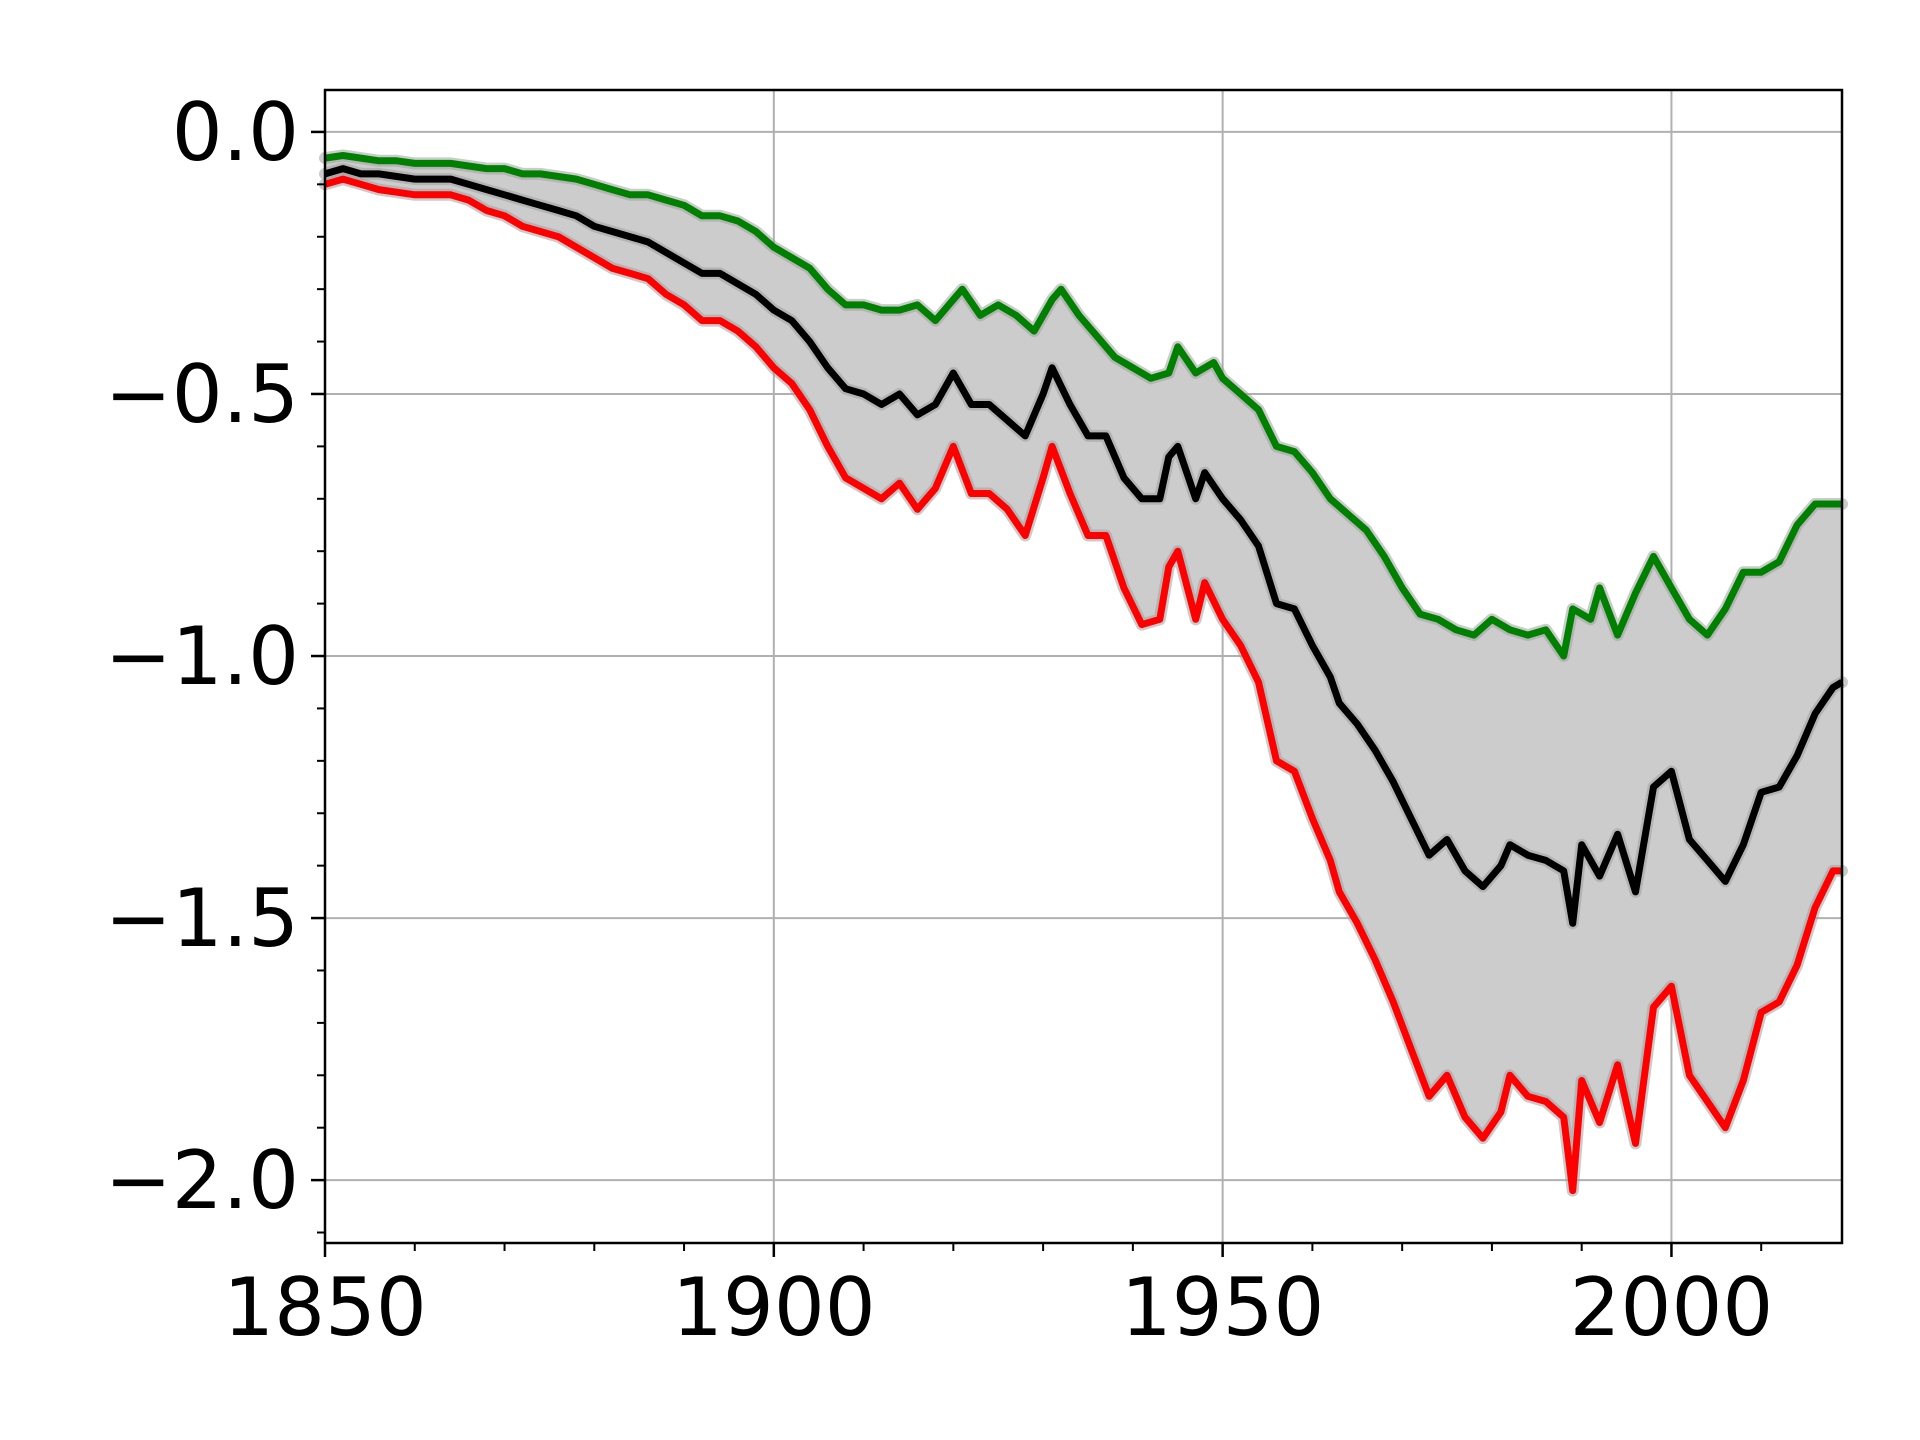  I want to click on y-axis-tick-labels: 0.0 −0.5 −1.0 −1.5 −2.0, so click(202, 656).